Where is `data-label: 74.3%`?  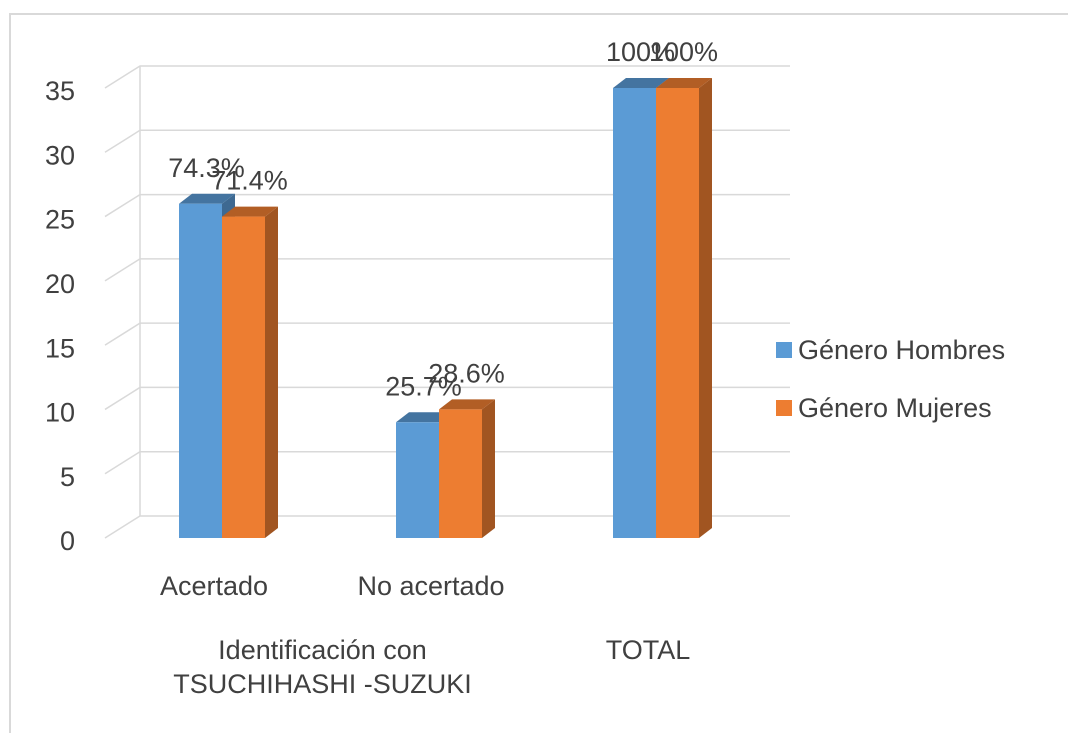
data-label: 74.3% is located at coordinates (206, 168).